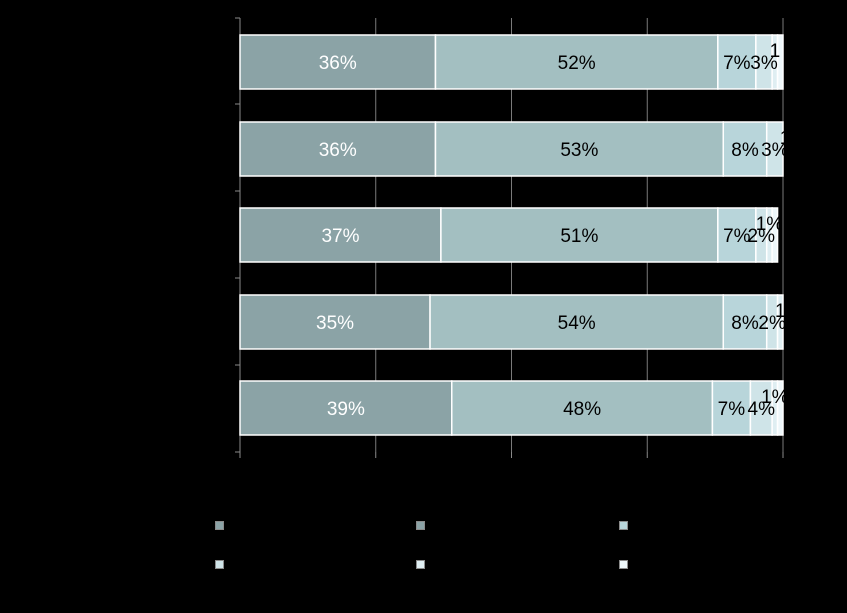 The width and height of the screenshot is (847, 613). I want to click on data-label: 35%, so click(335, 323).